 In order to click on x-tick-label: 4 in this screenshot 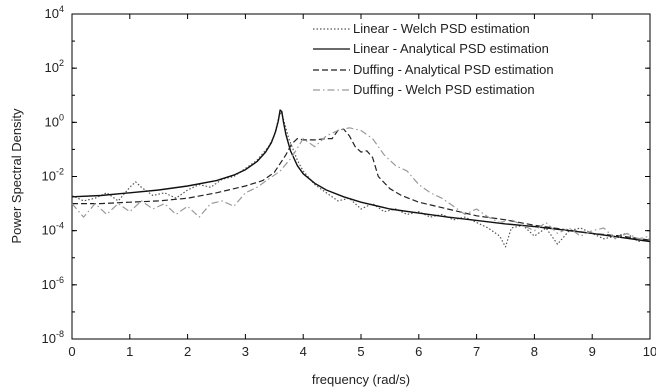, I will do `click(303, 351)`.